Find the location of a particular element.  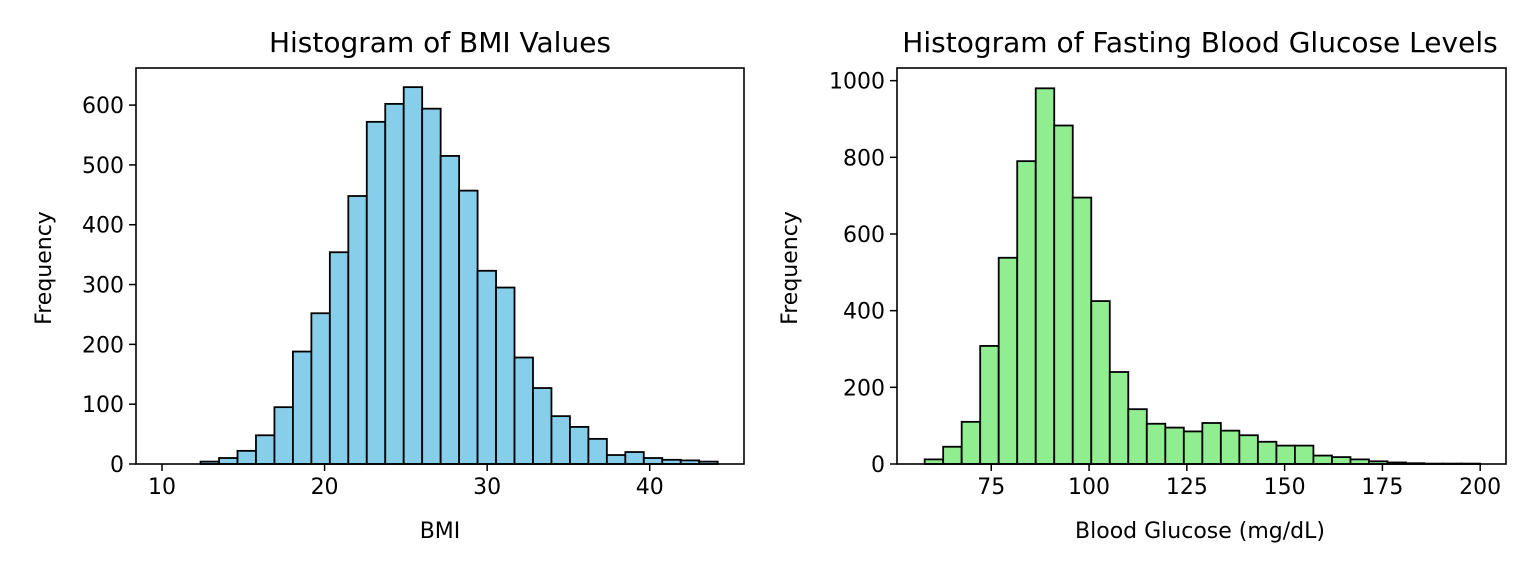

glucose-x-tick-label: 125 is located at coordinates (1187, 487).